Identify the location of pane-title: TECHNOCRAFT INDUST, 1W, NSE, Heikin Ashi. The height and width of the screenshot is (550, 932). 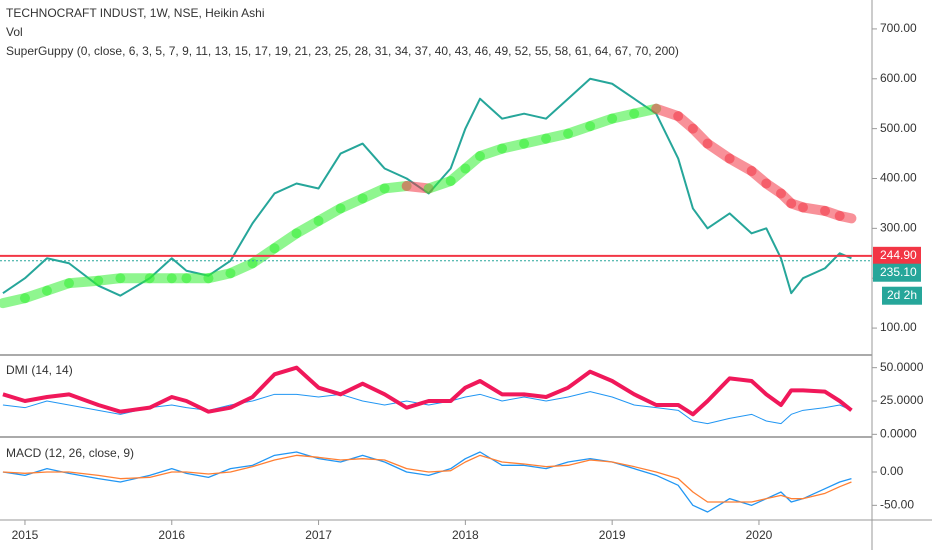
(135, 13).